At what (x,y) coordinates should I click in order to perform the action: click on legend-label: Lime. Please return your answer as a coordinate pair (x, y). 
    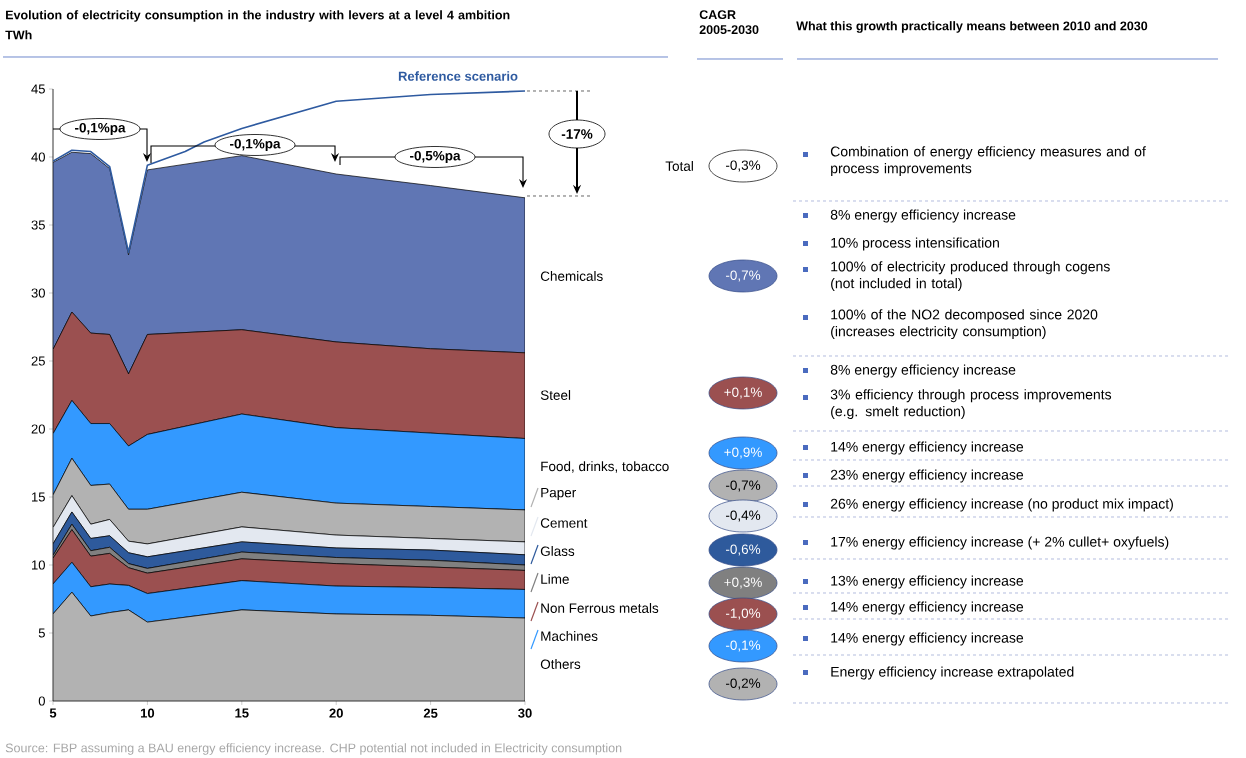
    Looking at the image, I should click on (555, 579).